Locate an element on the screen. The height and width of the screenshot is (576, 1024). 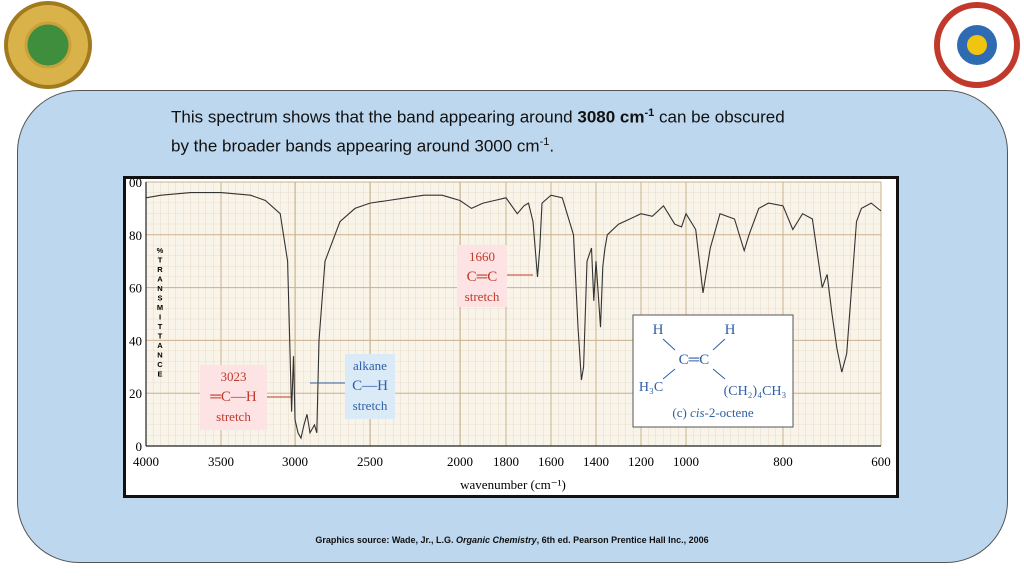
y-tick-label: 60 is located at coordinates (135, 288).